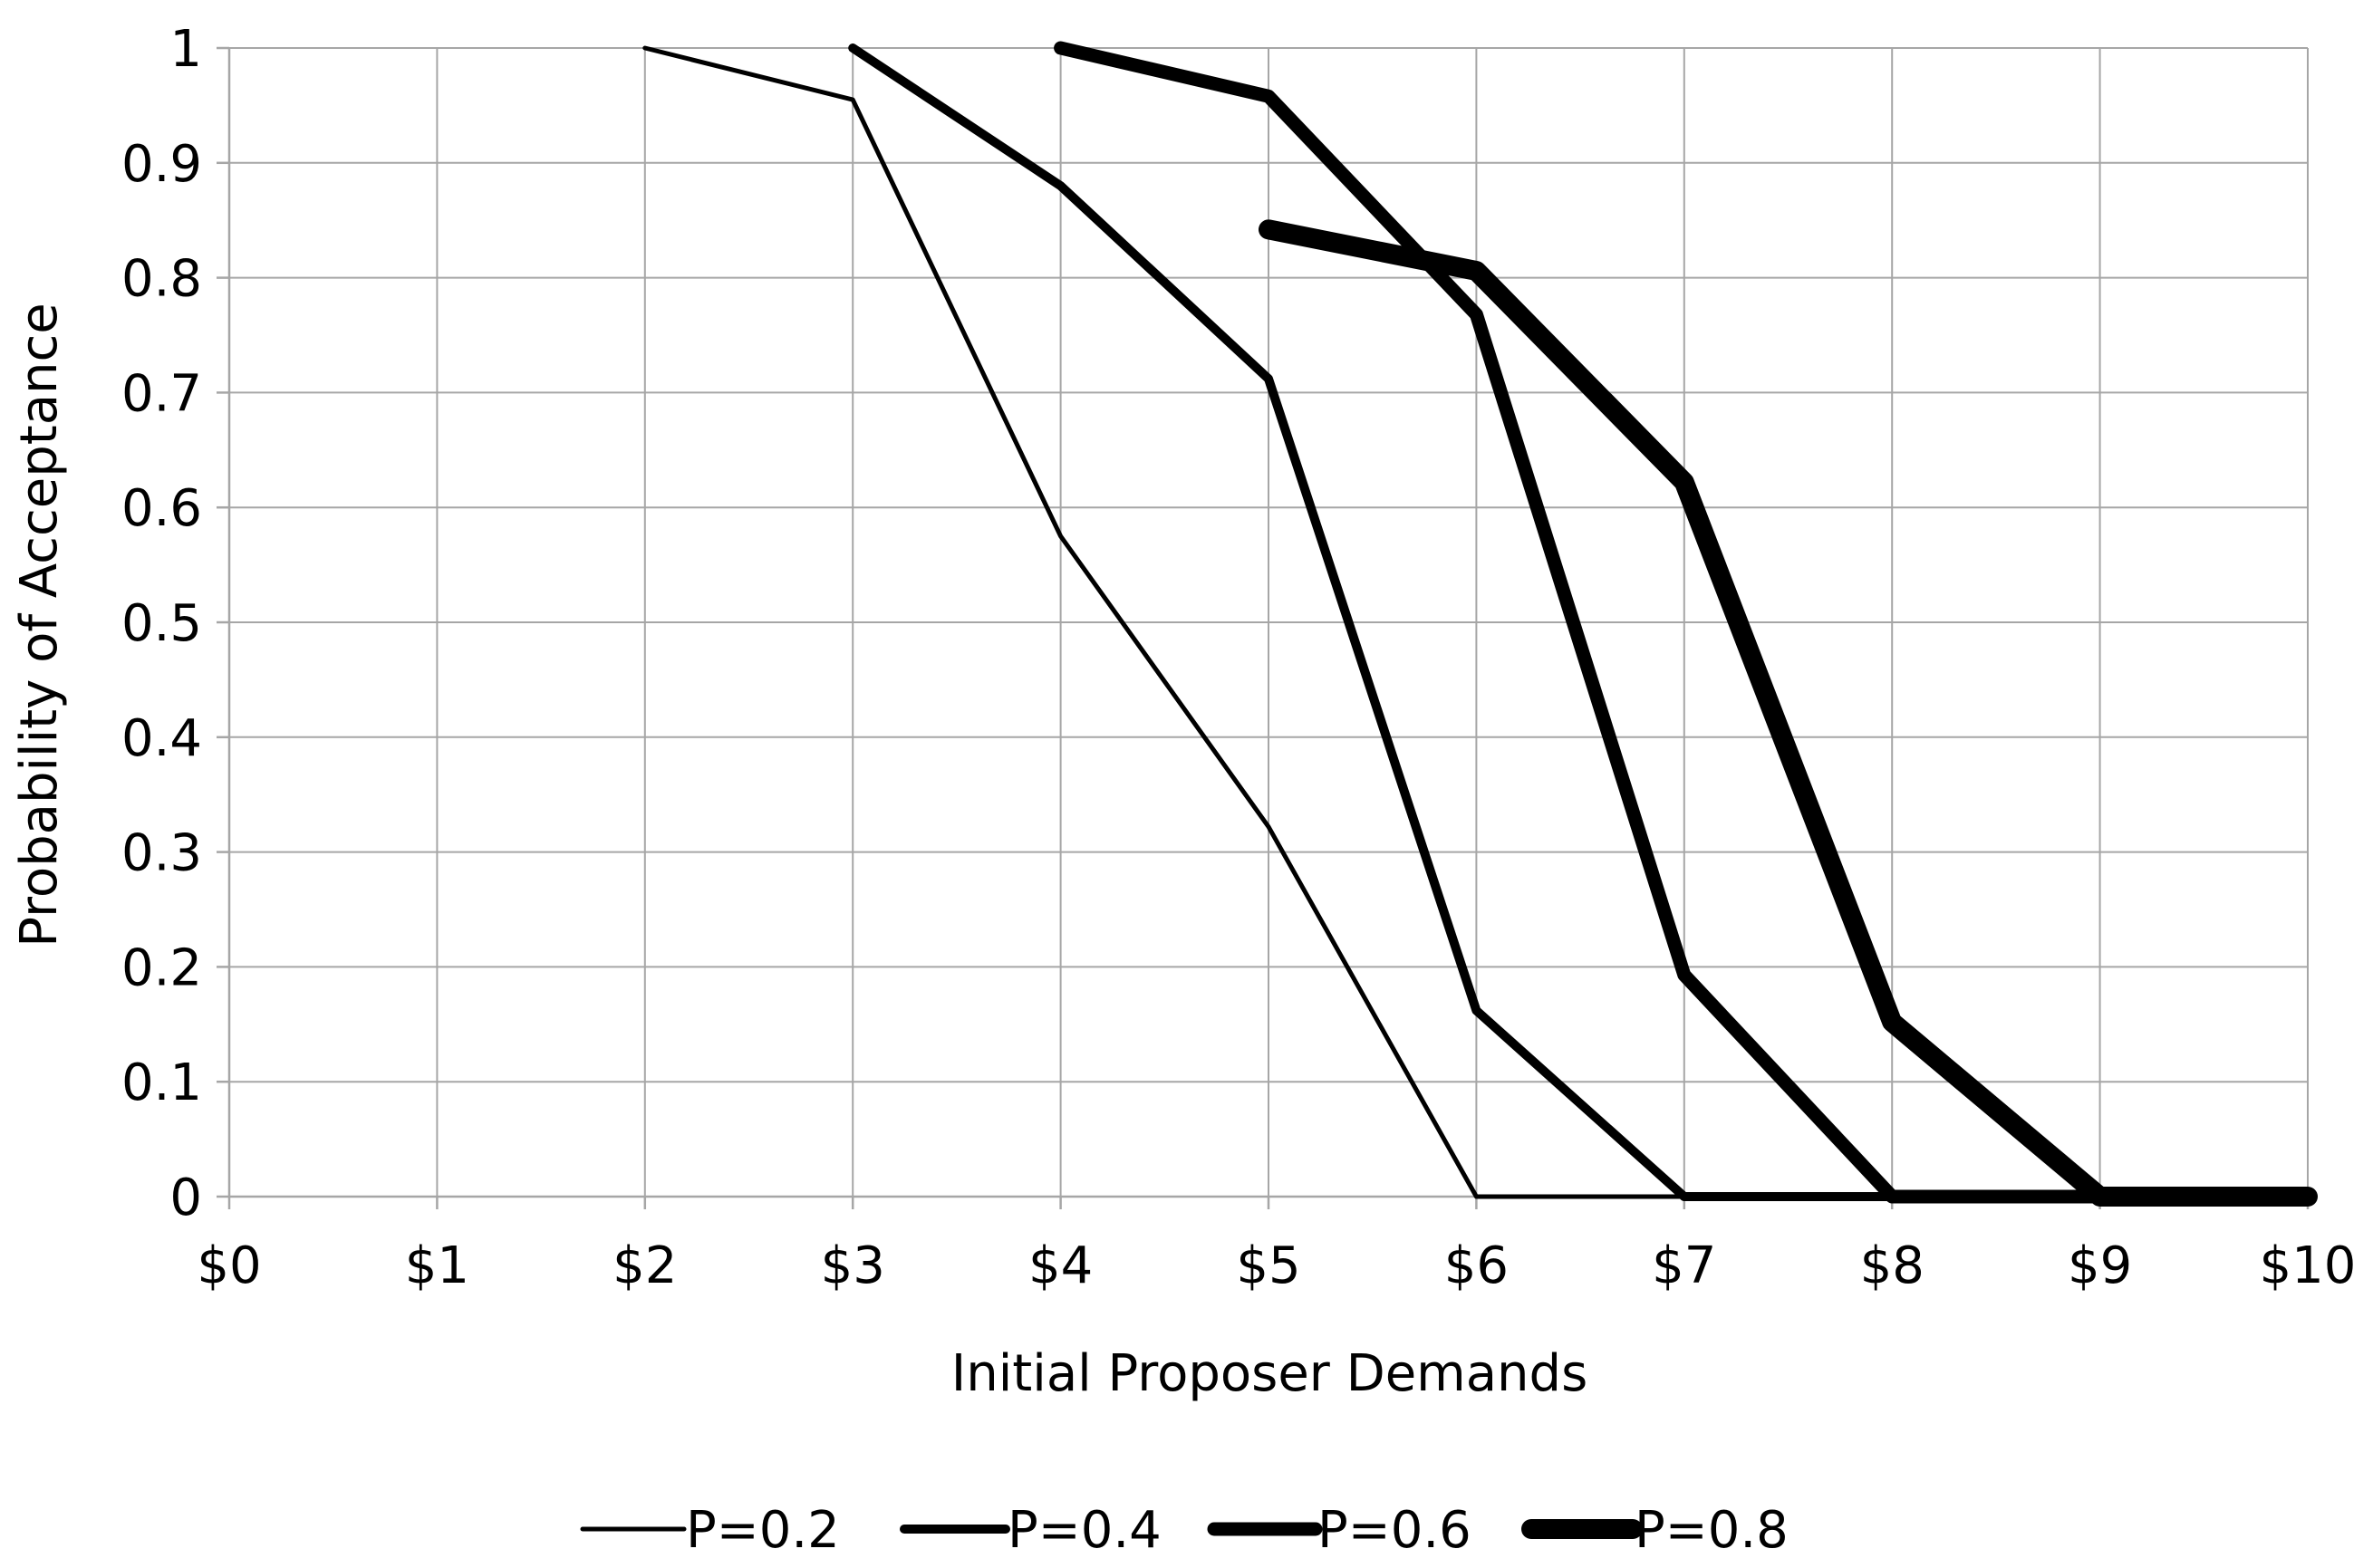 This screenshot has width=2373, height=1568. I want to click on y-tick-label: 0.3, so click(161, 853).